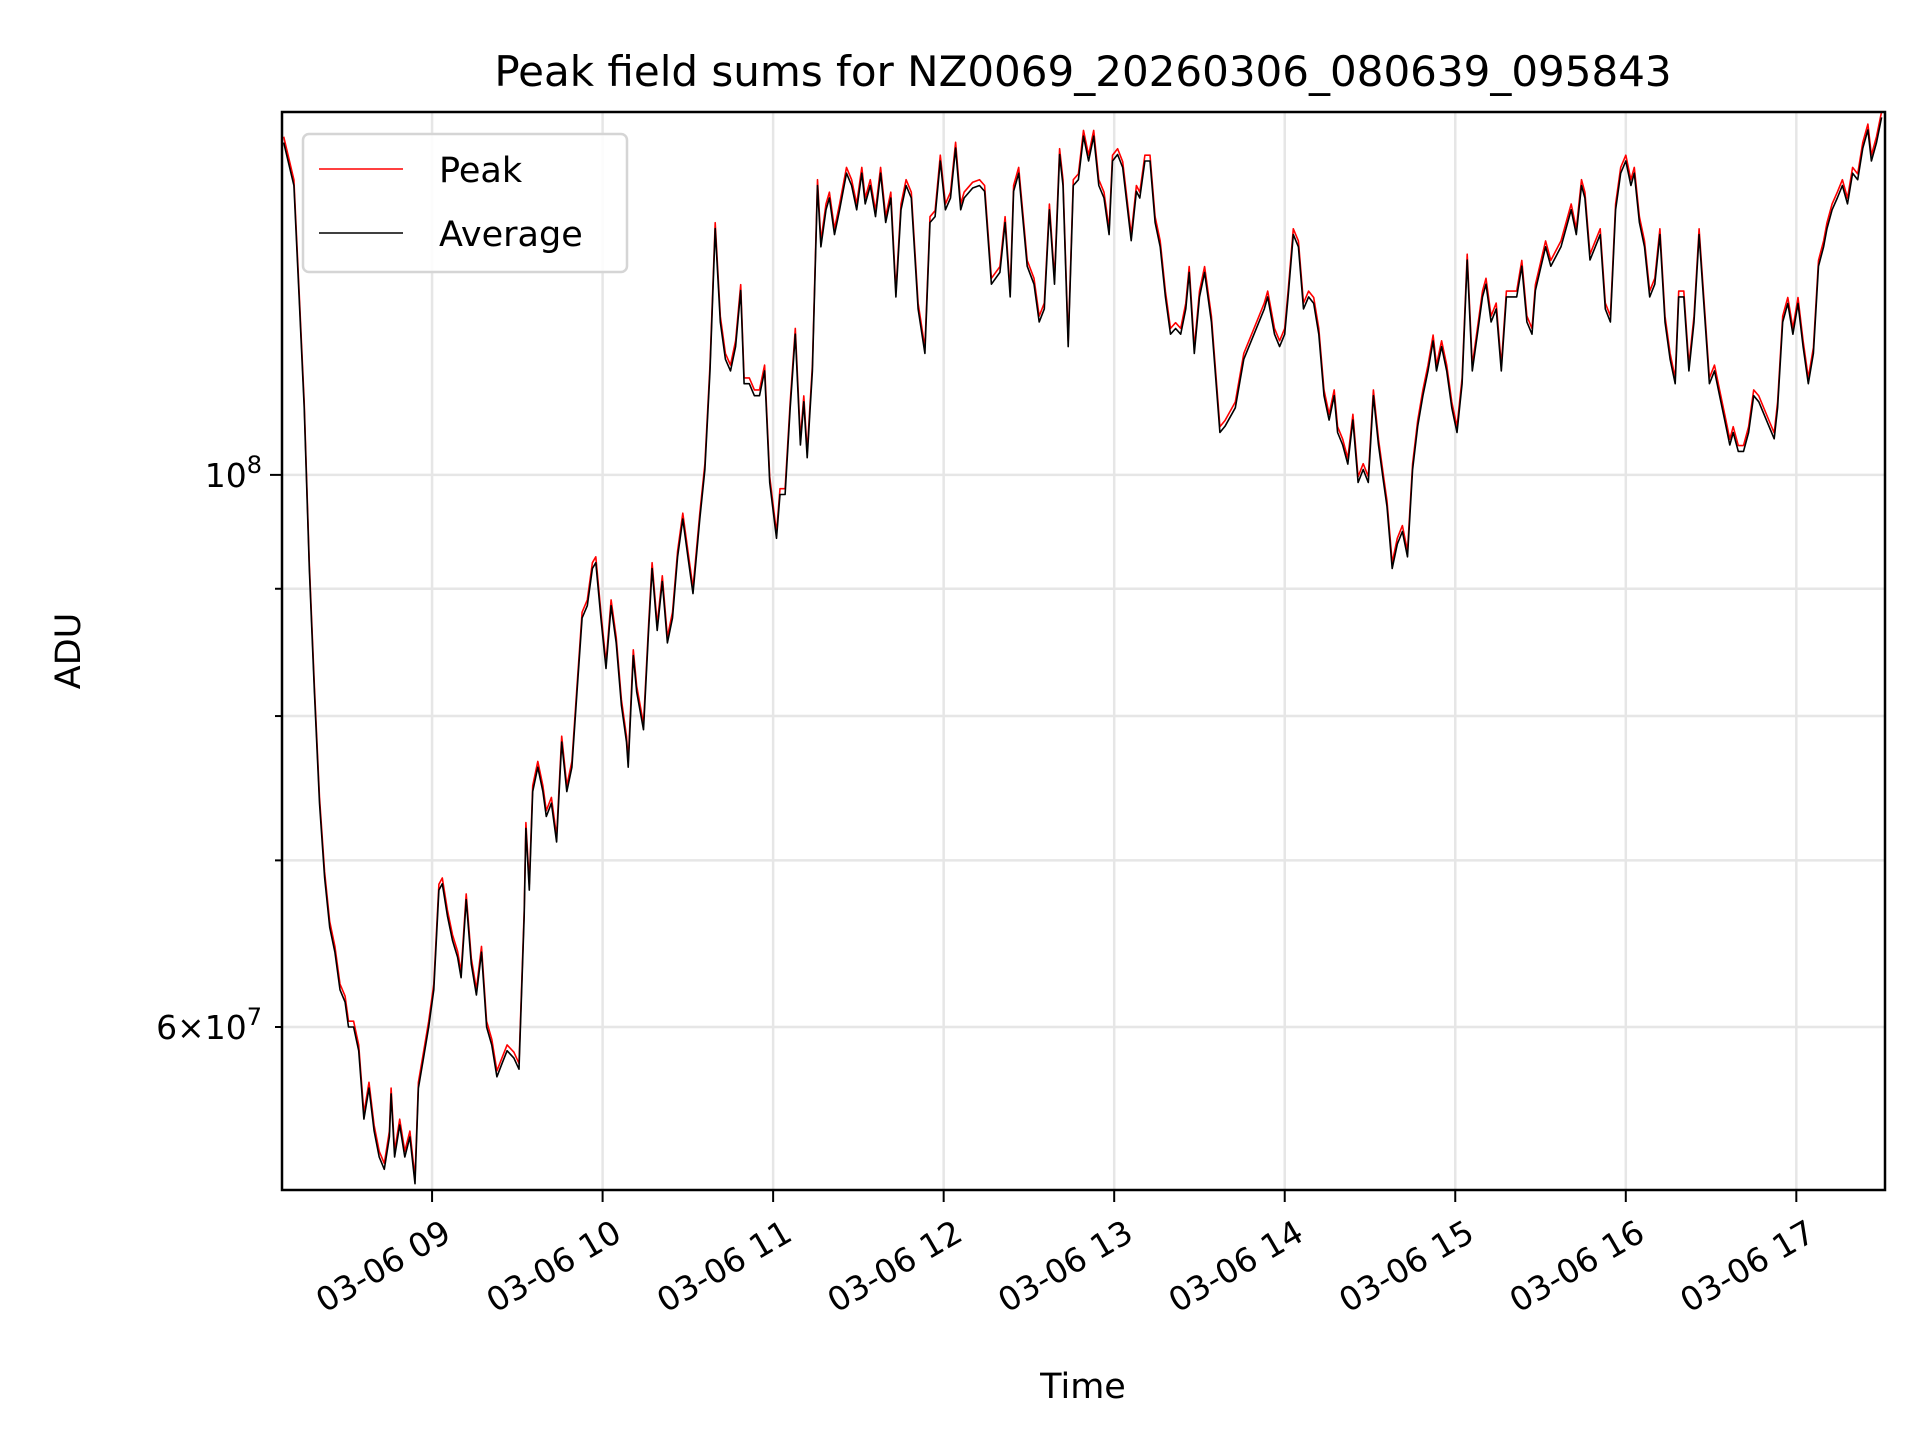 Image resolution: width=1920 pixels, height=1440 pixels. I want to click on y-tick-label: 108, so click(233, 473).